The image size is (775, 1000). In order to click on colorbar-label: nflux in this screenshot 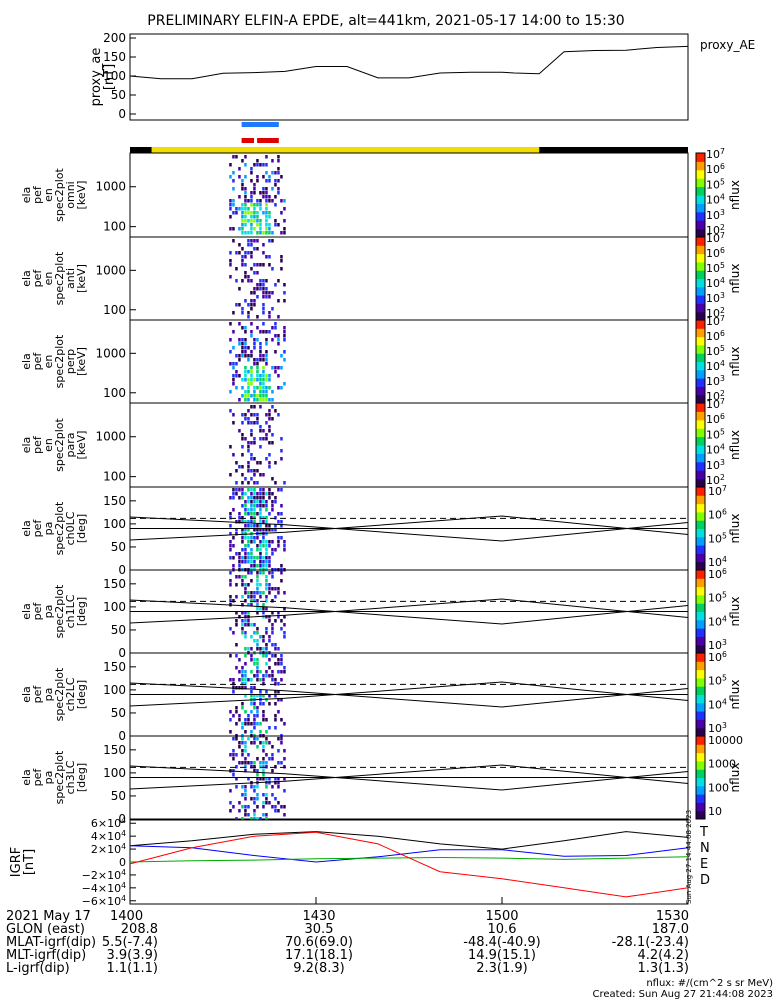, I will do `click(735, 445)`.